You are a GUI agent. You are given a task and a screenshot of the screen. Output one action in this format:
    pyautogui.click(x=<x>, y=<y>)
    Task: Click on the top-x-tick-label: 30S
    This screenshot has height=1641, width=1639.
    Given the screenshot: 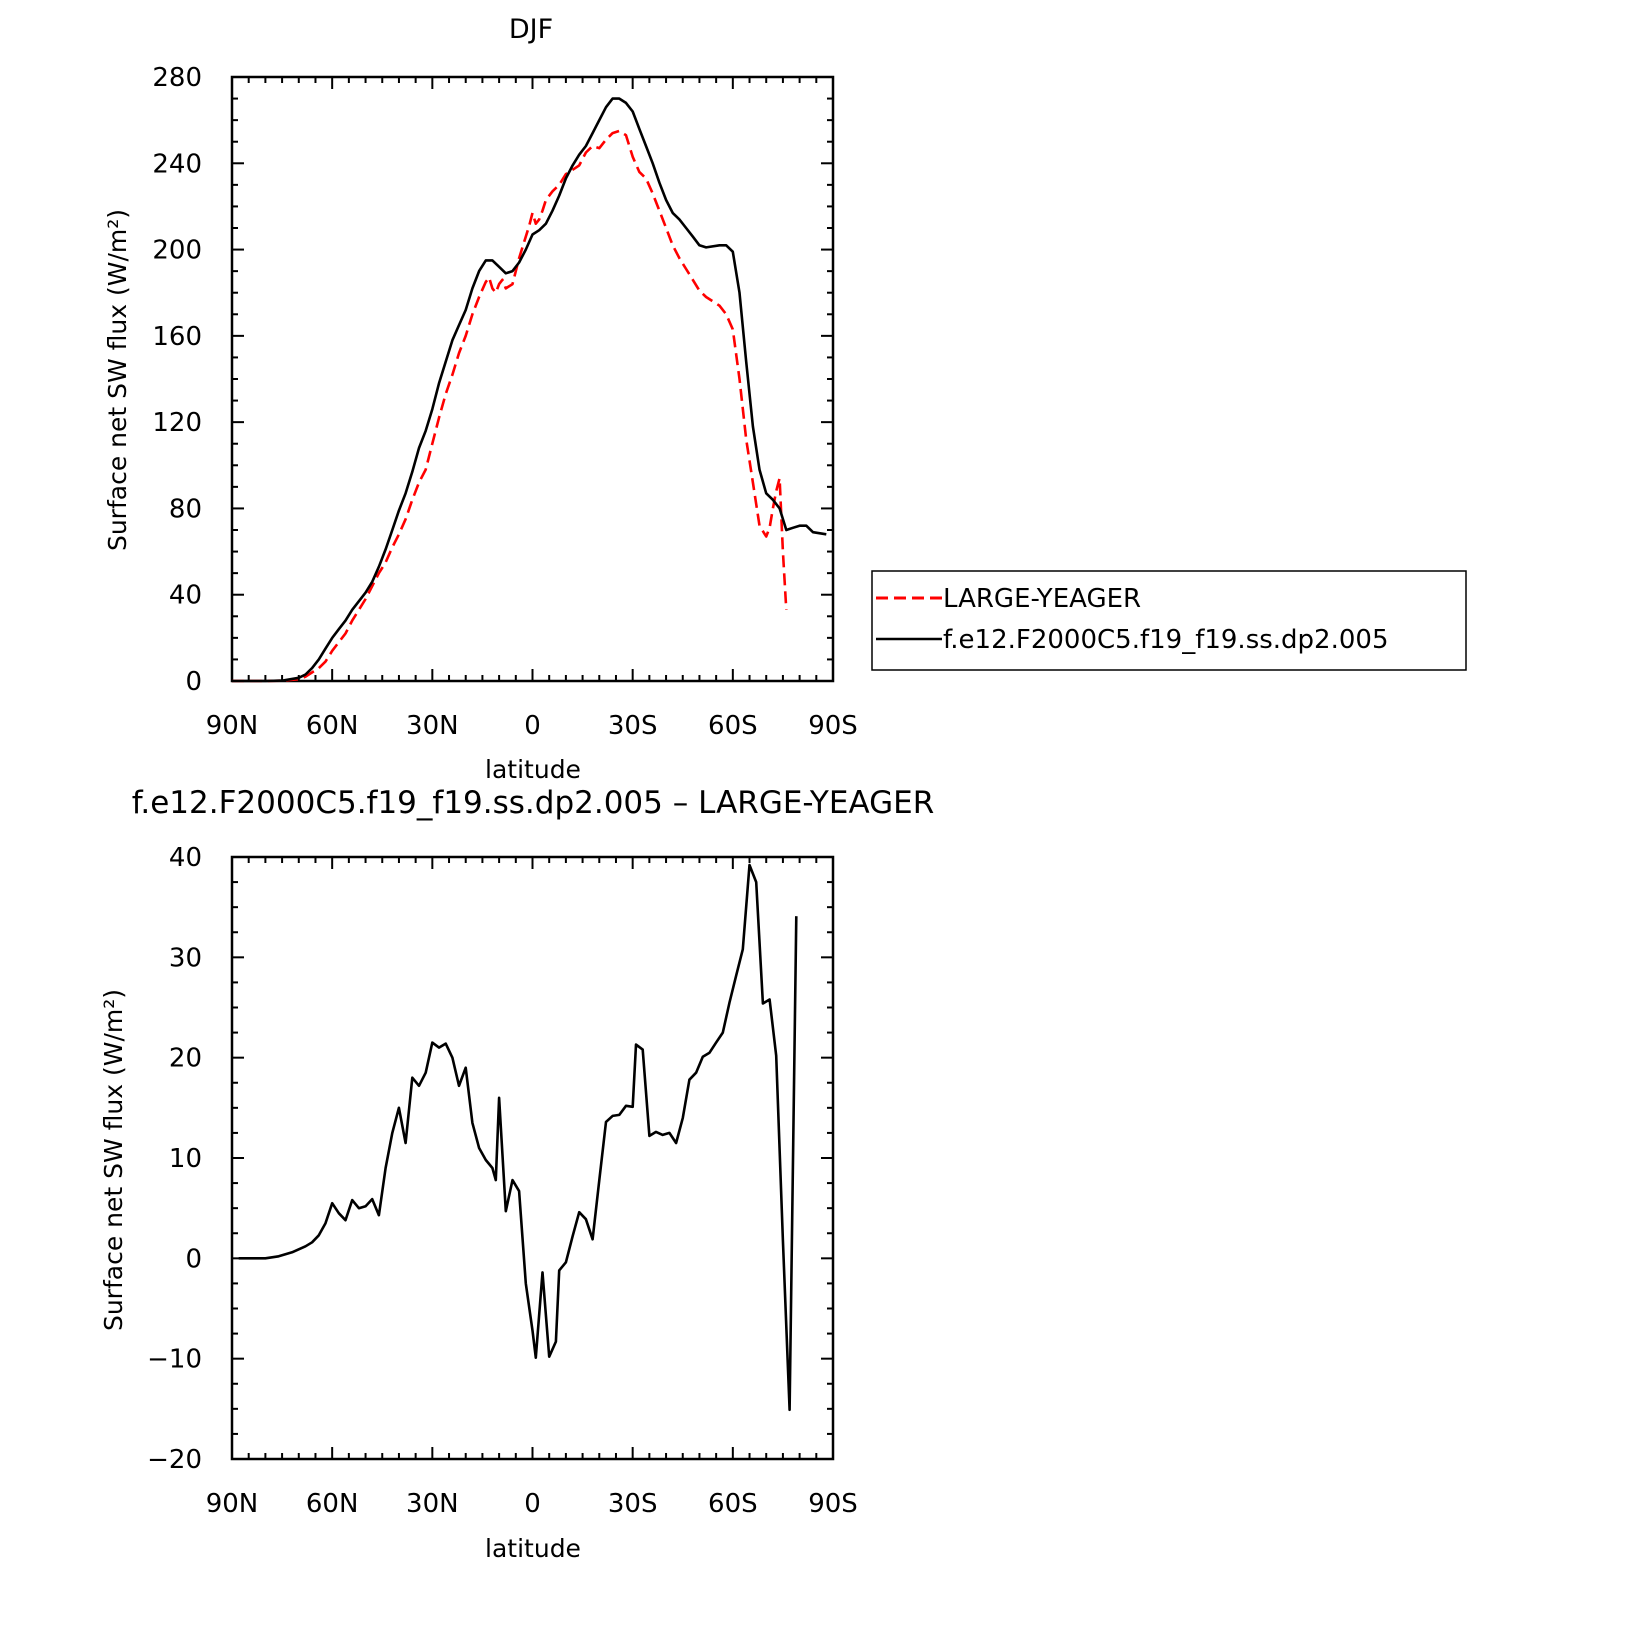 What is the action you would take?
    pyautogui.click(x=633, y=726)
    